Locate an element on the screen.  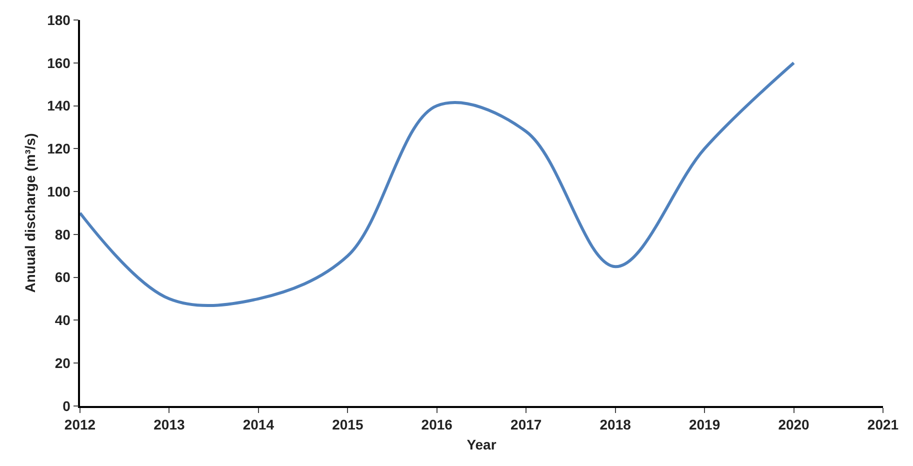
x-tick-label: 2019 is located at coordinates (704, 424).